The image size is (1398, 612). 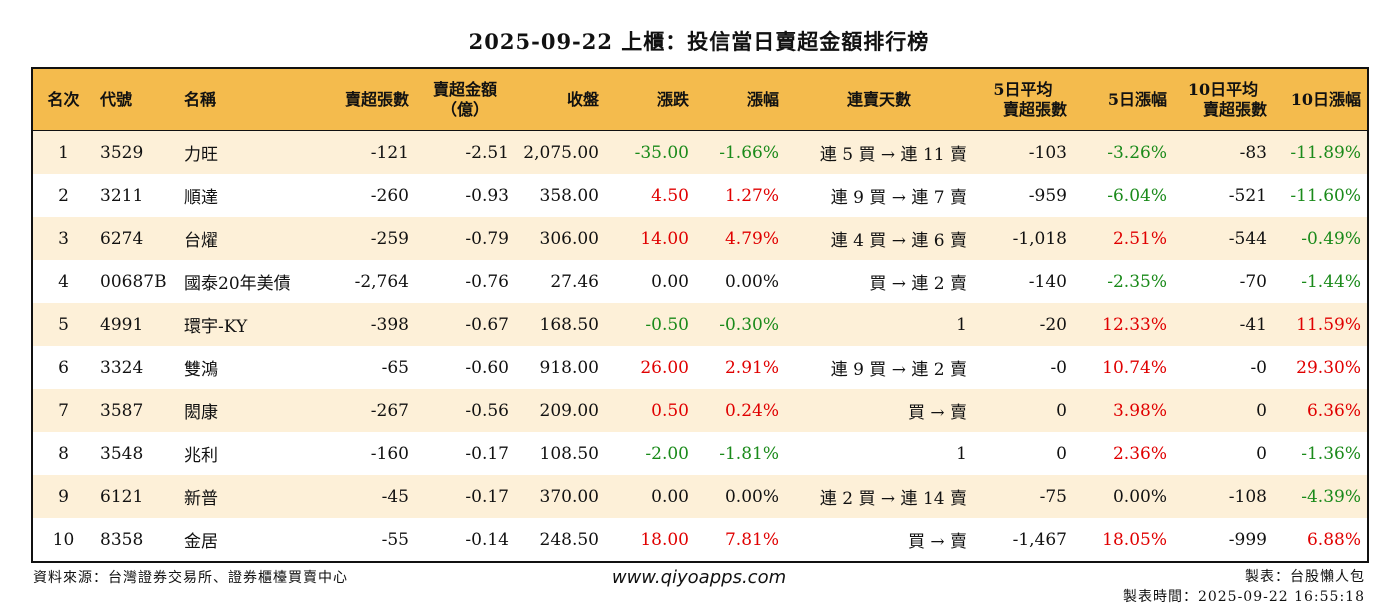 What do you see at coordinates (136, 281) in the screenshot?
I see `cell-code: 00687B` at bounding box center [136, 281].